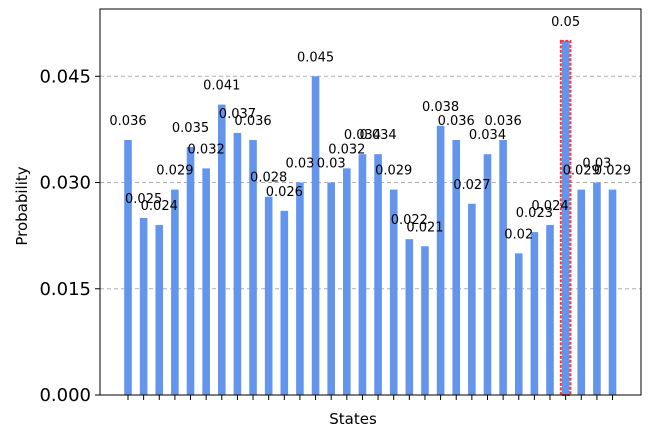 This screenshot has width=652, height=444. Describe the element at coordinates (409, 220) in the screenshot. I see `bar-value-label: 0.022` at that location.